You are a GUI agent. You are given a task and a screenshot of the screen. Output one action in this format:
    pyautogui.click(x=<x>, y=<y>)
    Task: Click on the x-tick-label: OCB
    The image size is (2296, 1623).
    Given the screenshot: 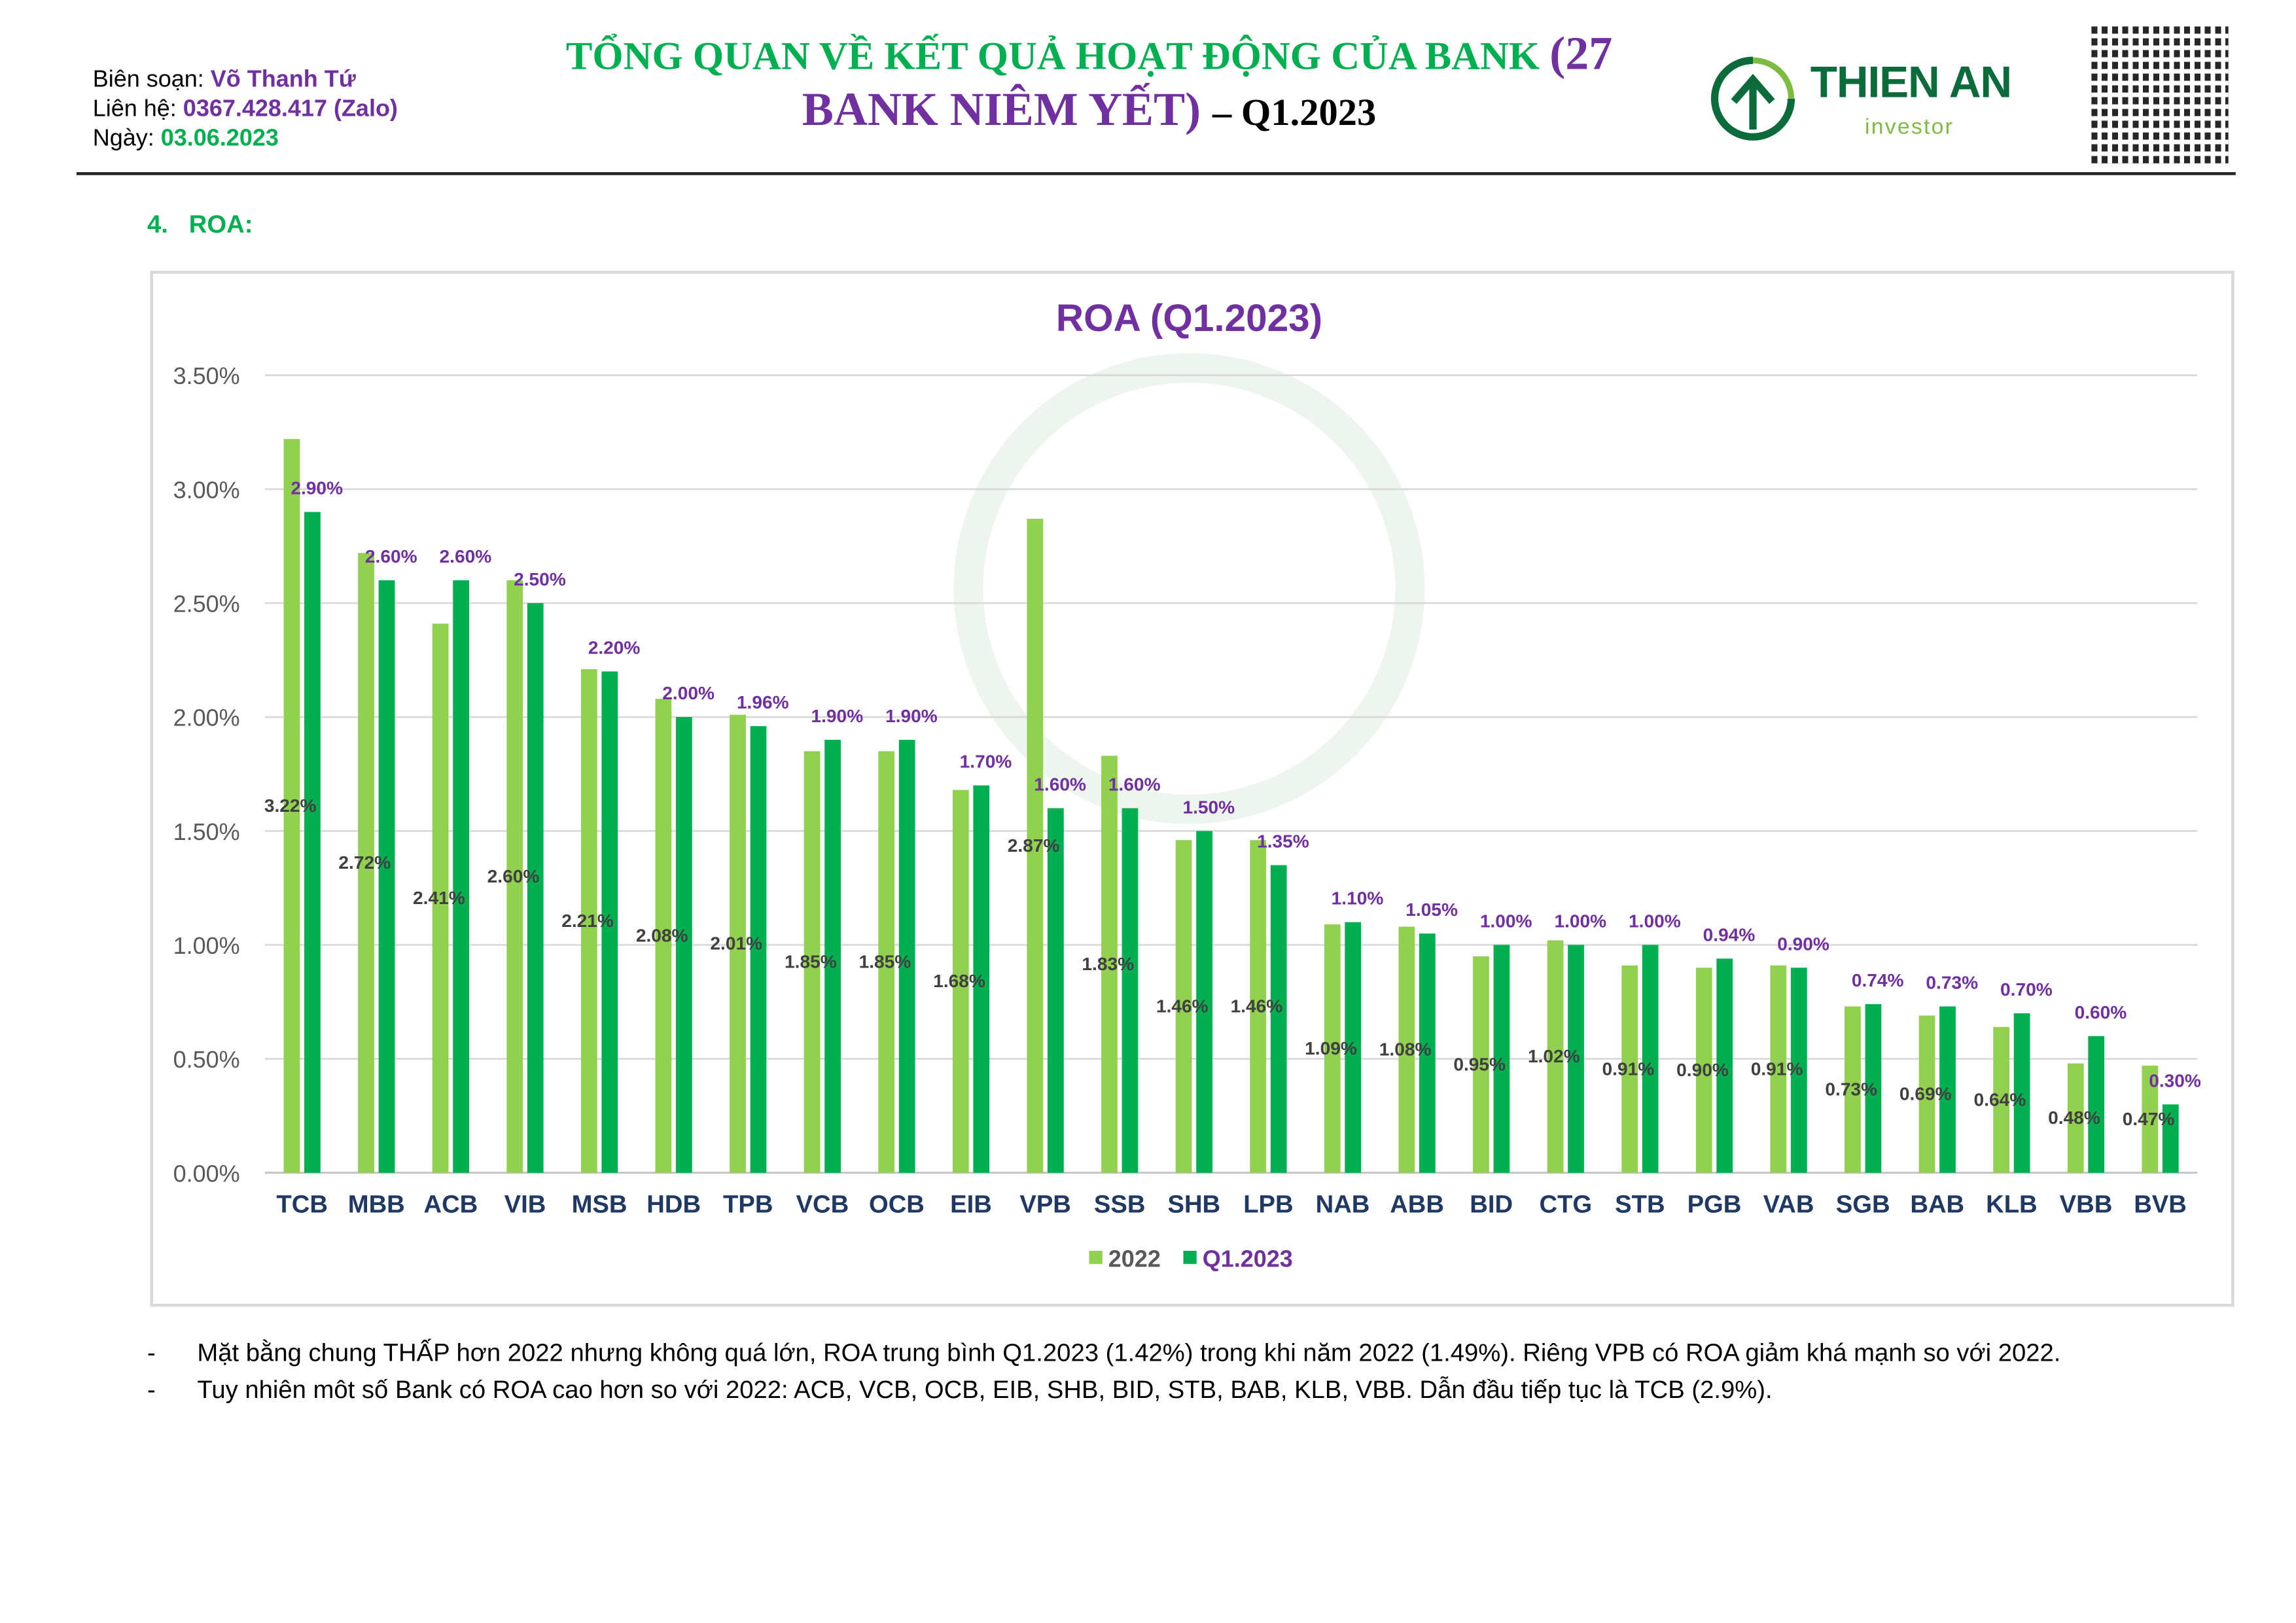 What is the action you would take?
    pyautogui.click(x=897, y=1205)
    